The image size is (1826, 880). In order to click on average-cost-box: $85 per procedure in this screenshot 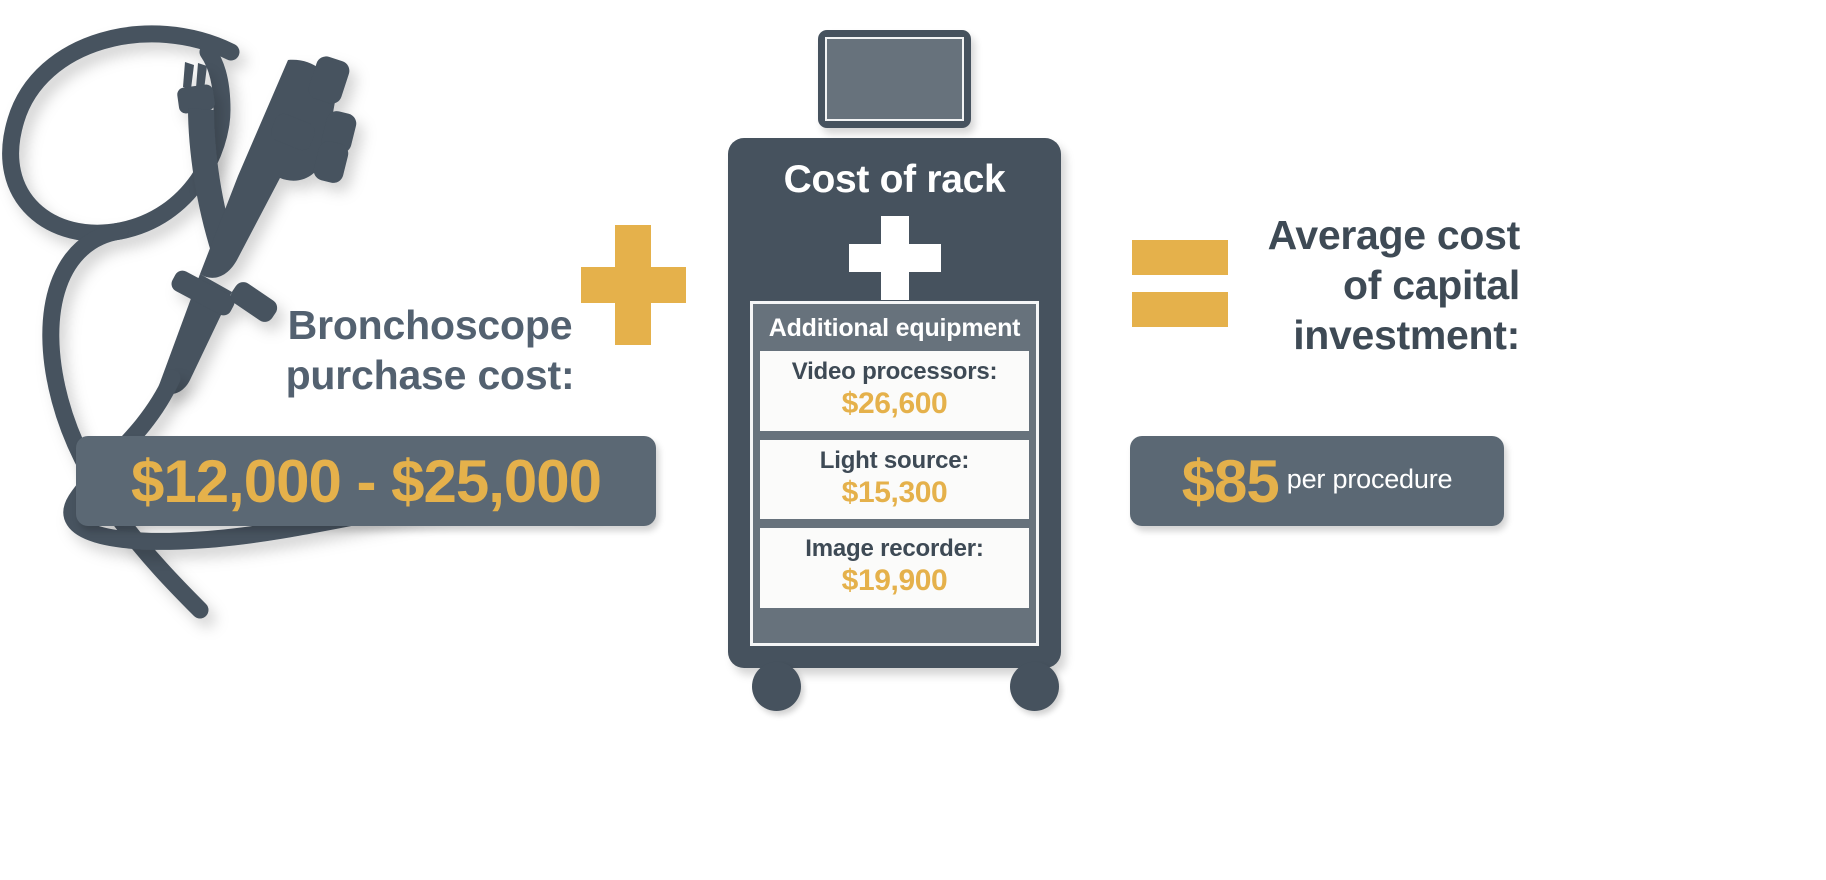, I will do `click(1317, 481)`.